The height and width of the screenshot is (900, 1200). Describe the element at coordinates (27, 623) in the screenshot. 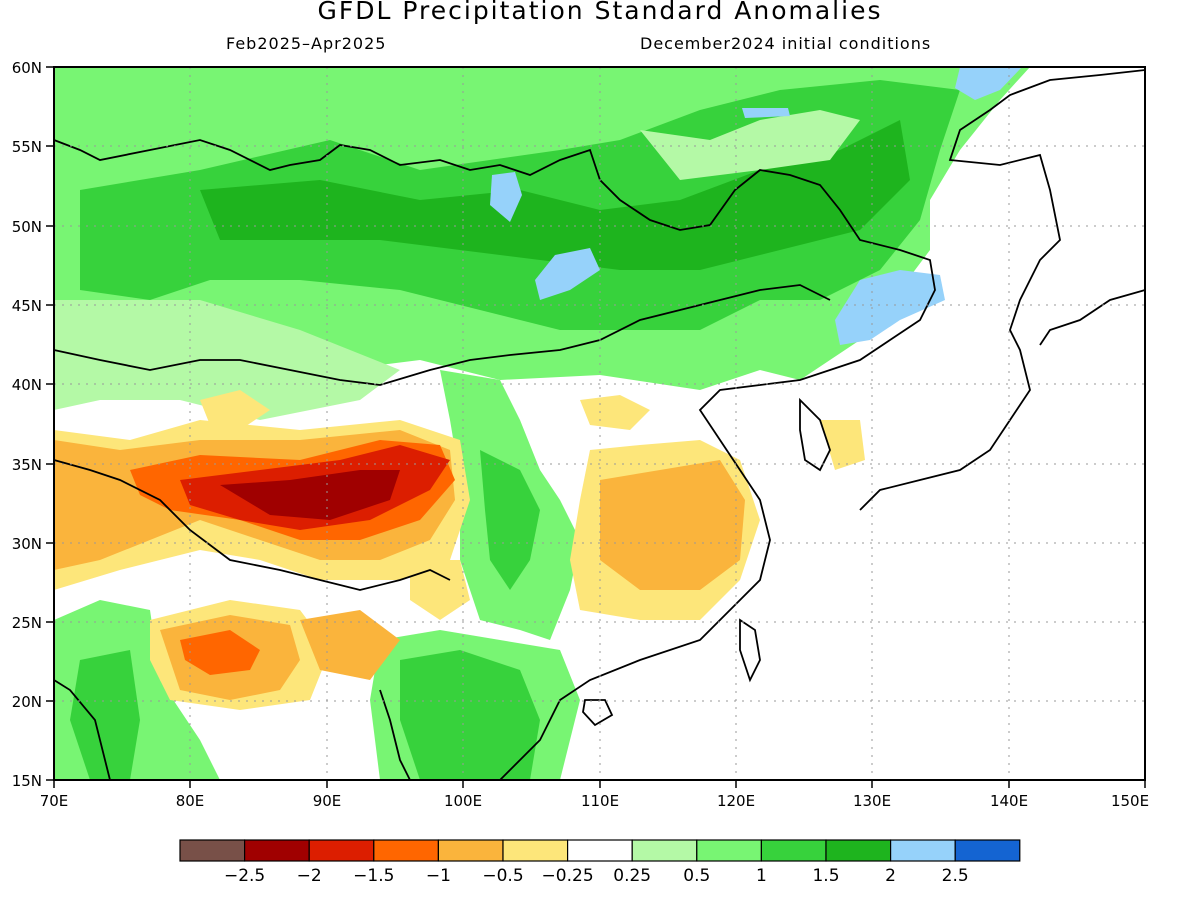

I see `lat-label: 25N` at that location.